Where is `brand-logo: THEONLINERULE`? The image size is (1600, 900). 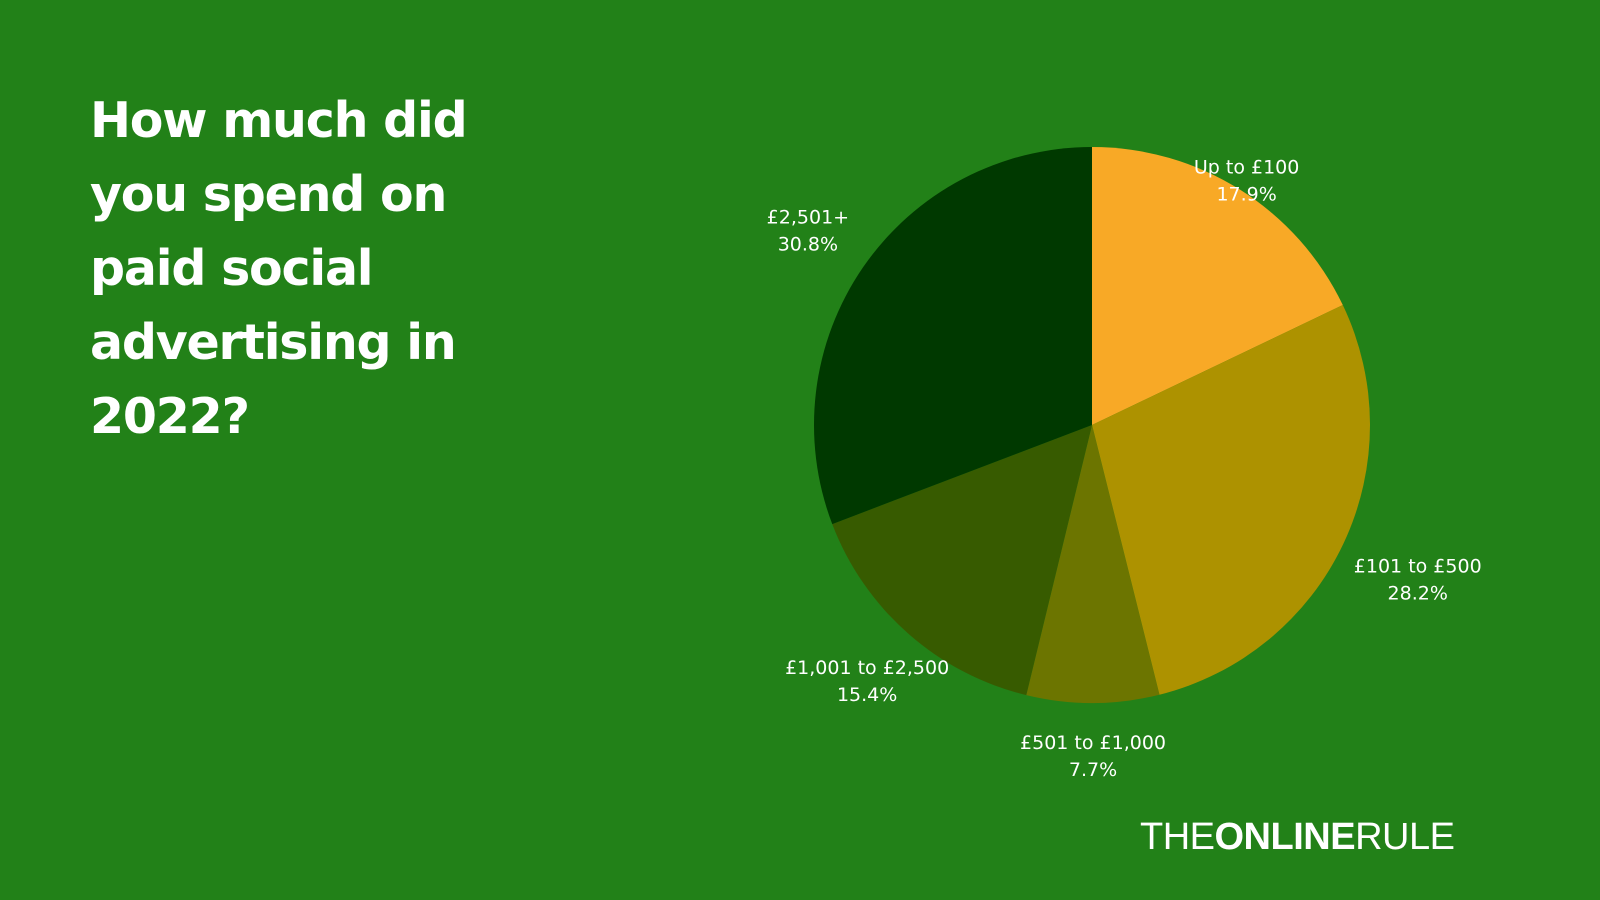
brand-logo: THEONLINERULE is located at coordinates (1297, 837).